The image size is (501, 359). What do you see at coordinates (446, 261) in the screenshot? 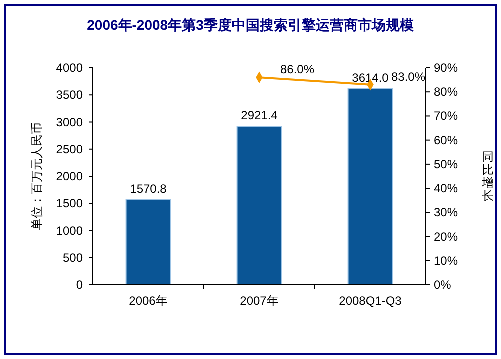
I see `y2-tick-label: 10%` at bounding box center [446, 261].